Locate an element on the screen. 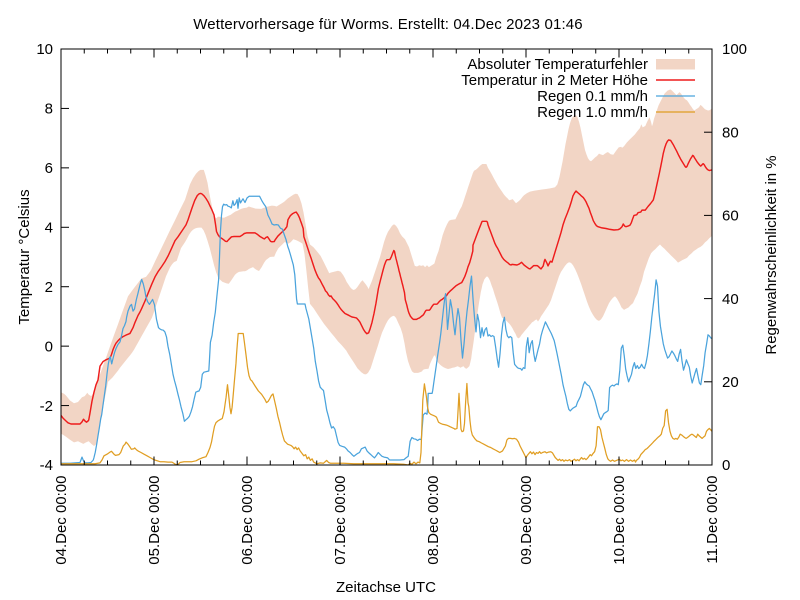  svg-text: Regenwahrscheinlichkeit in % is located at coordinates (771, 254).